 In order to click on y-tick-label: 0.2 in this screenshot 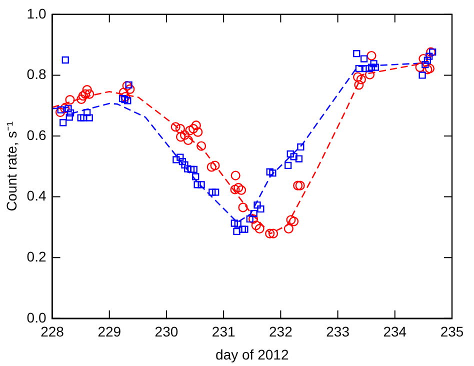, I will do `click(36, 256)`.